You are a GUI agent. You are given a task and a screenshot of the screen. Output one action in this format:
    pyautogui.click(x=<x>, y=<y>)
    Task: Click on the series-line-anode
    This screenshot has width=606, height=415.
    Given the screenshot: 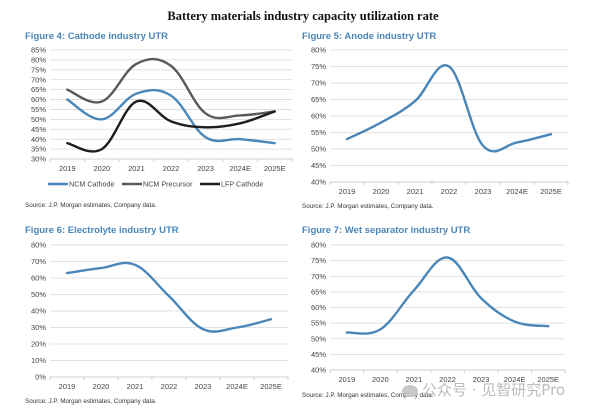 What is the action you would take?
    pyautogui.click(x=449, y=108)
    